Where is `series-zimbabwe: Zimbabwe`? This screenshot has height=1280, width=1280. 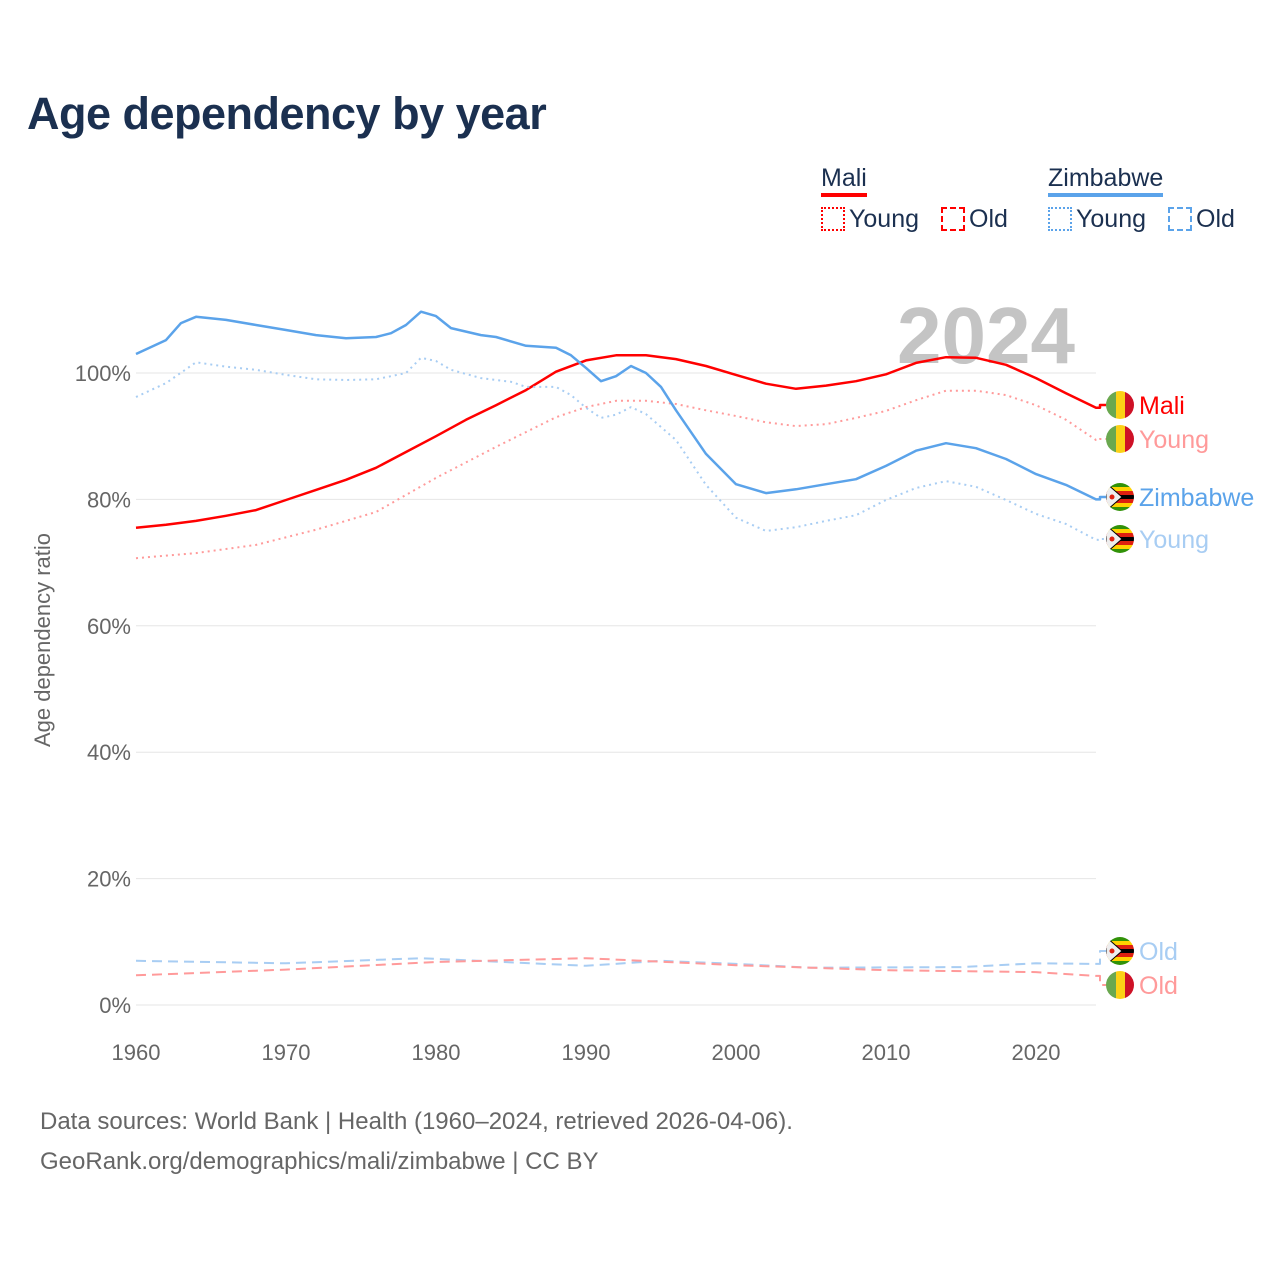
series-zimbabwe: Zimbabwe is located at coordinates (694, 411).